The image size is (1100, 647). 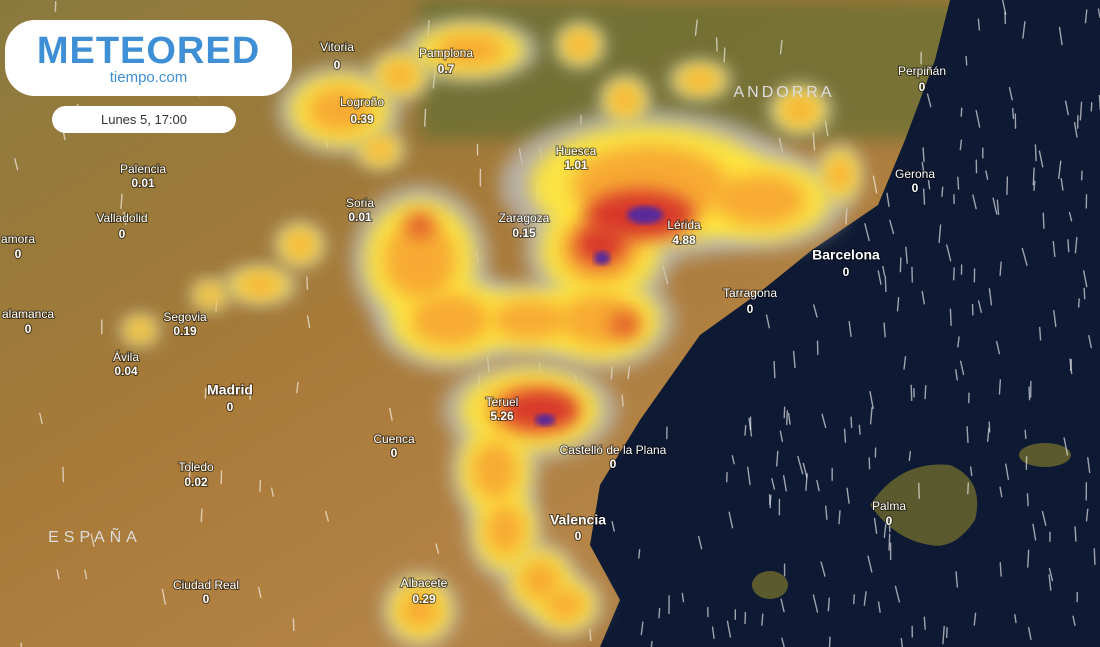 I want to click on city-value: 0.19, so click(x=185, y=331).